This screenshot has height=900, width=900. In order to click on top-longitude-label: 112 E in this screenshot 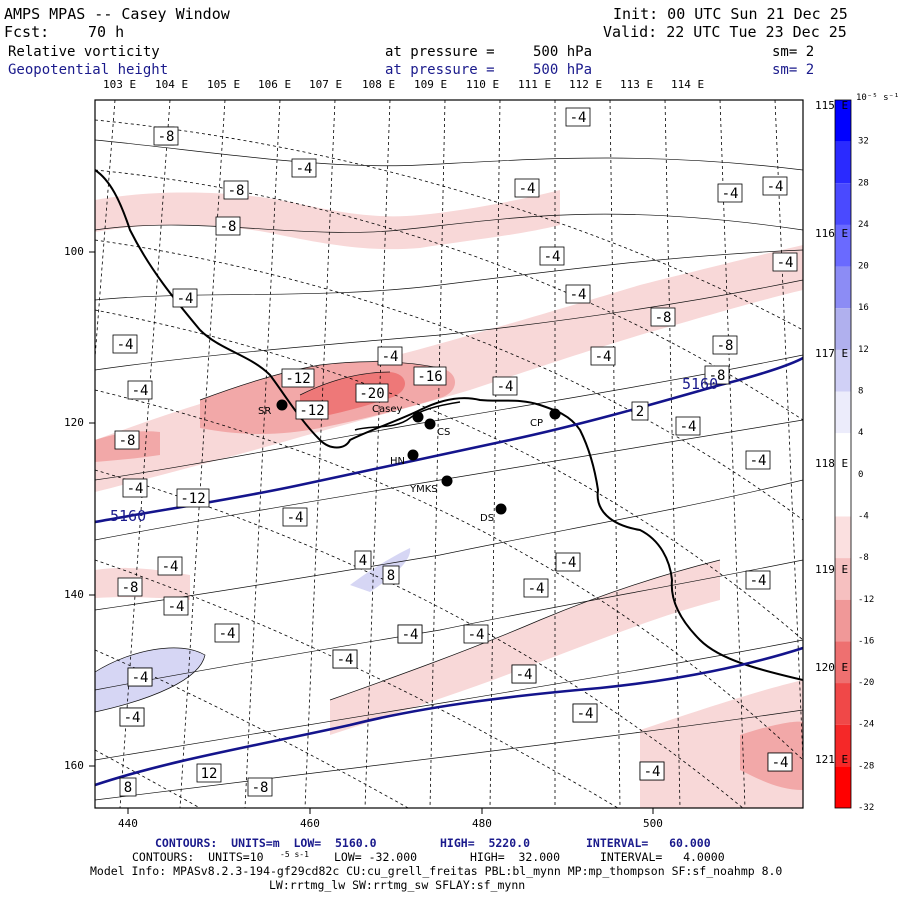, I will do `click(586, 84)`.